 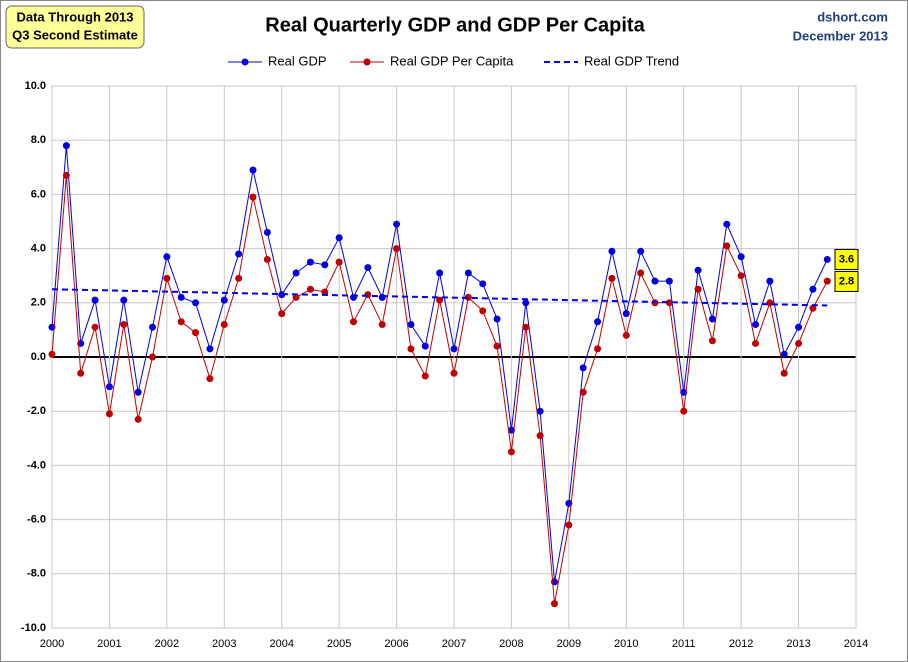 I want to click on legend-marker, so click(x=245, y=62).